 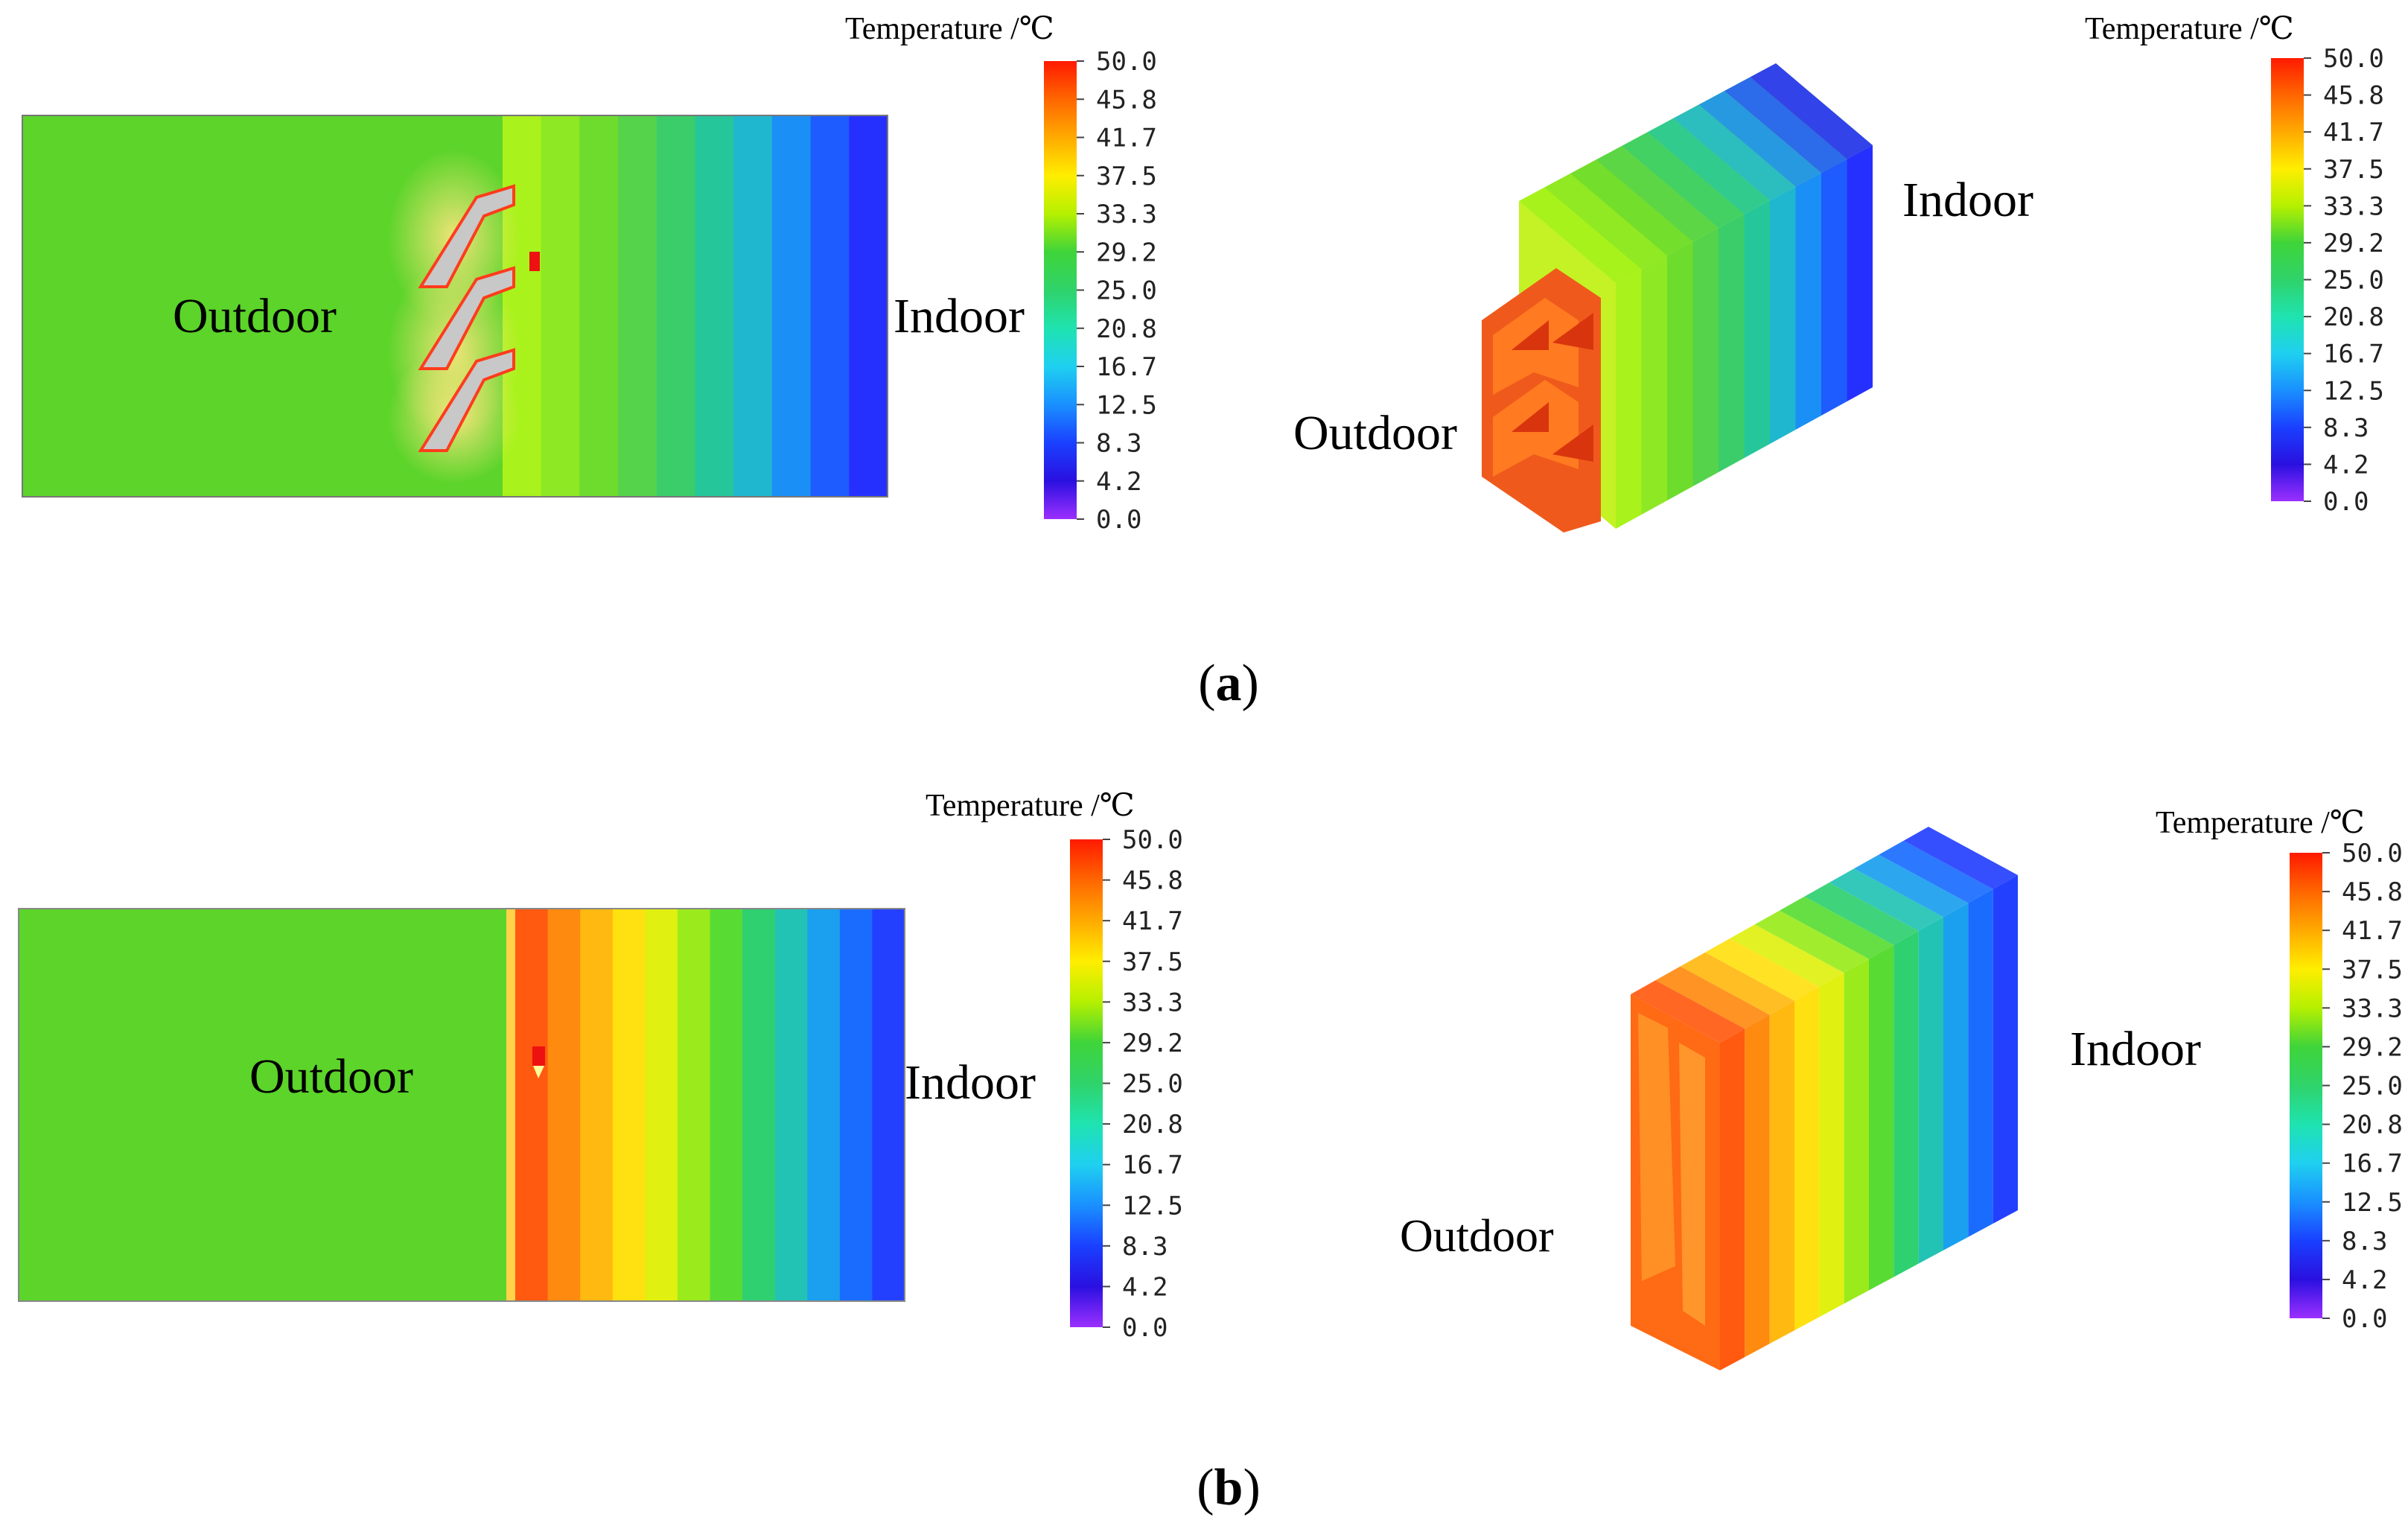 I want to click on panel-a-3d-view: Outdoor Indoor, so click(x=1663, y=298).